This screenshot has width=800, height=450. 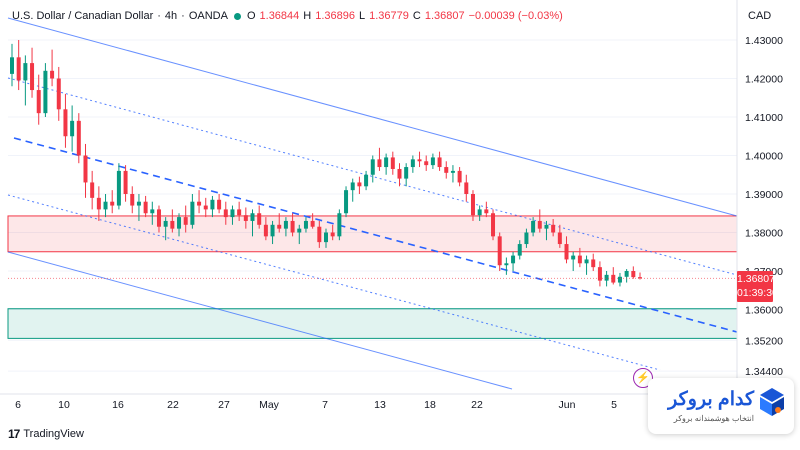 What do you see at coordinates (567, 405) in the screenshot?
I see `x-tick-label: Jun` at bounding box center [567, 405].